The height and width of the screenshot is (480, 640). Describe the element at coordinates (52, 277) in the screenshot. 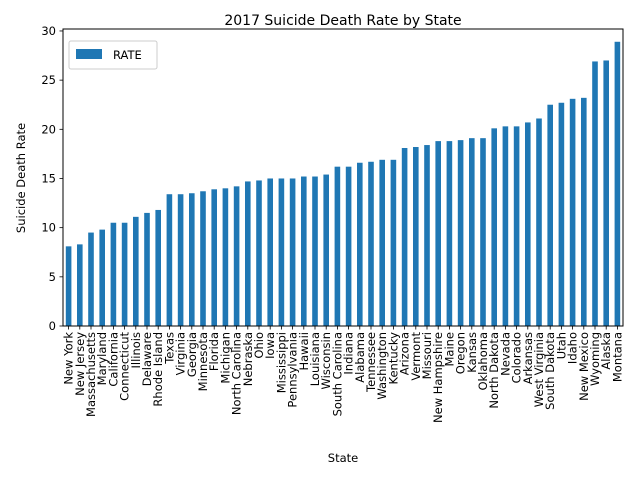

I see `y-tick-label: 5` at that location.